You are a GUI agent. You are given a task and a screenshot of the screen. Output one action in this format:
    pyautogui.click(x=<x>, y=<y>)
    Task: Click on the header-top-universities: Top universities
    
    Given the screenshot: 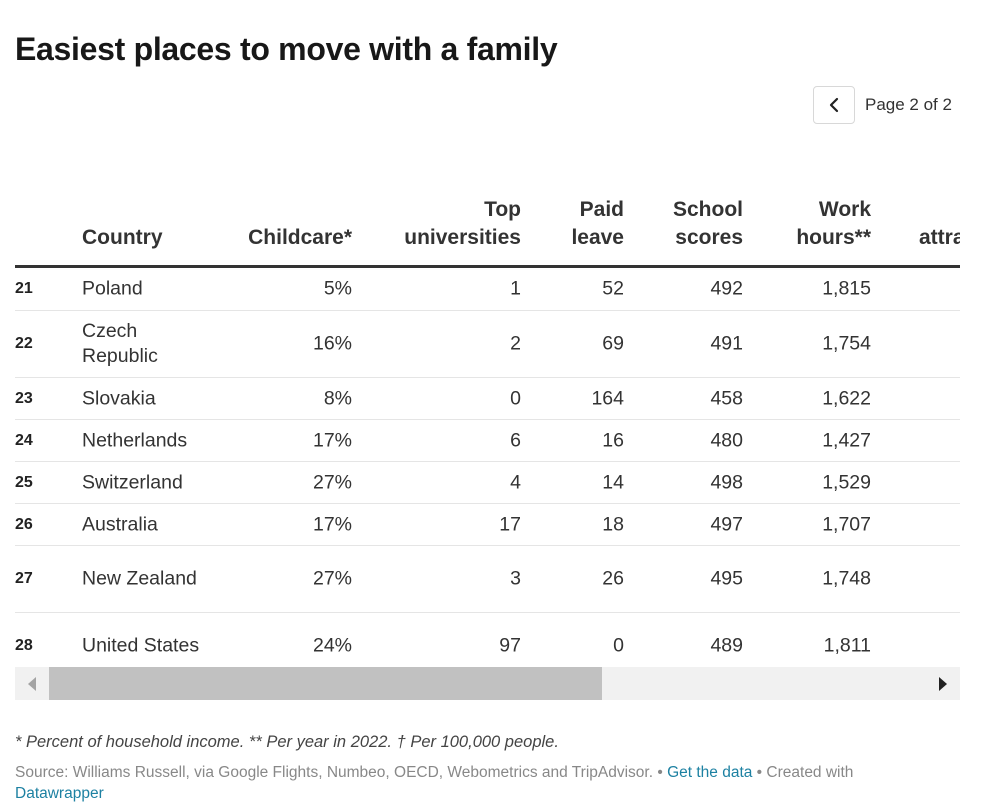 What is the action you would take?
    pyautogui.click(x=462, y=223)
    